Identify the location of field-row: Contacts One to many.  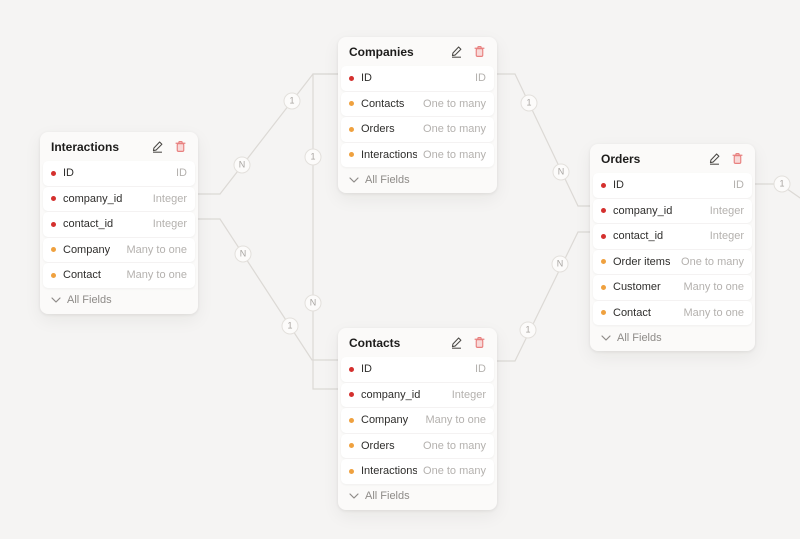
(417, 103).